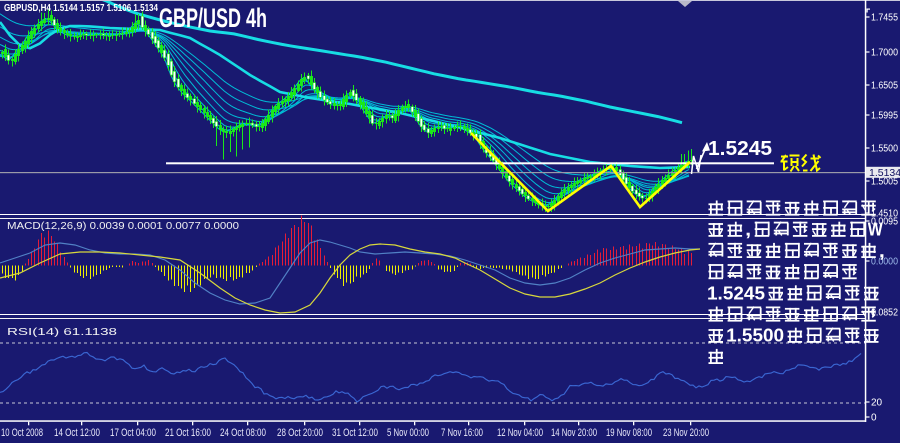 The width and height of the screenshot is (900, 443). Describe the element at coordinates (574, 433) in the screenshot. I see `svg-text: 14 Nov 20:00` at that location.